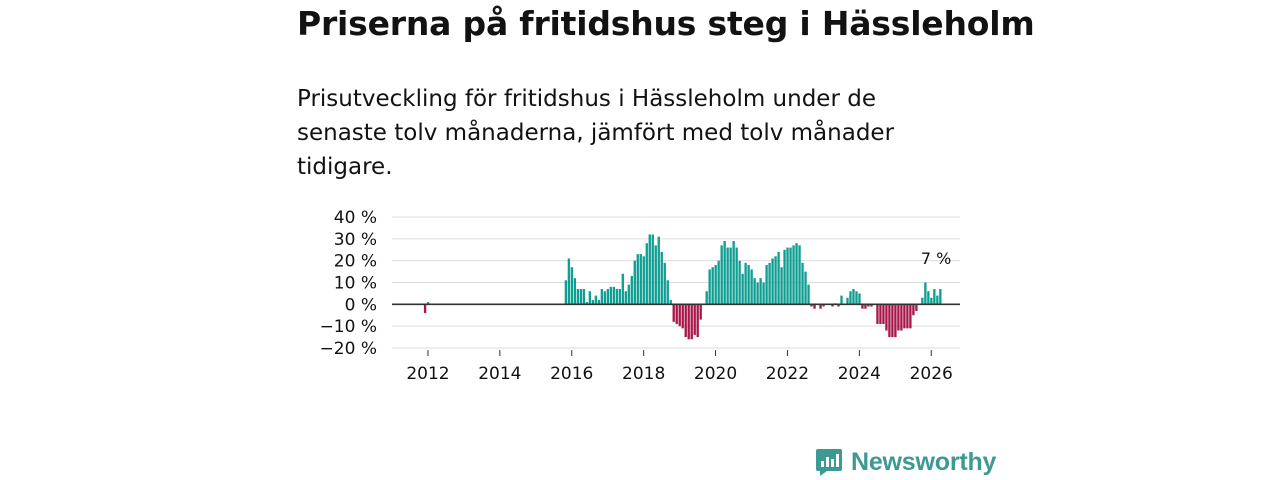 This screenshot has width=1280, height=480. What do you see at coordinates (666, 23) in the screenshot?
I see `chart-title: Priserna på fritidshus steg i Hässleholm` at bounding box center [666, 23].